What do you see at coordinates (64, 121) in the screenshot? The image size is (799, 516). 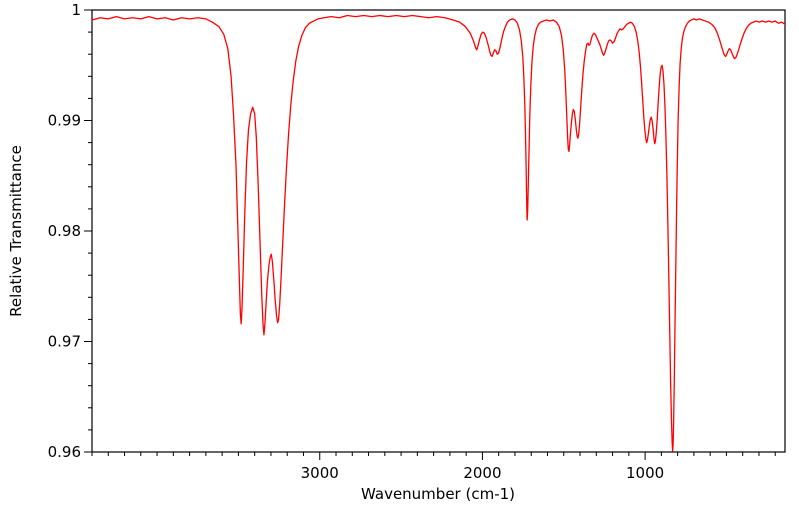 I see `svg-text: 0.99` at bounding box center [64, 121].